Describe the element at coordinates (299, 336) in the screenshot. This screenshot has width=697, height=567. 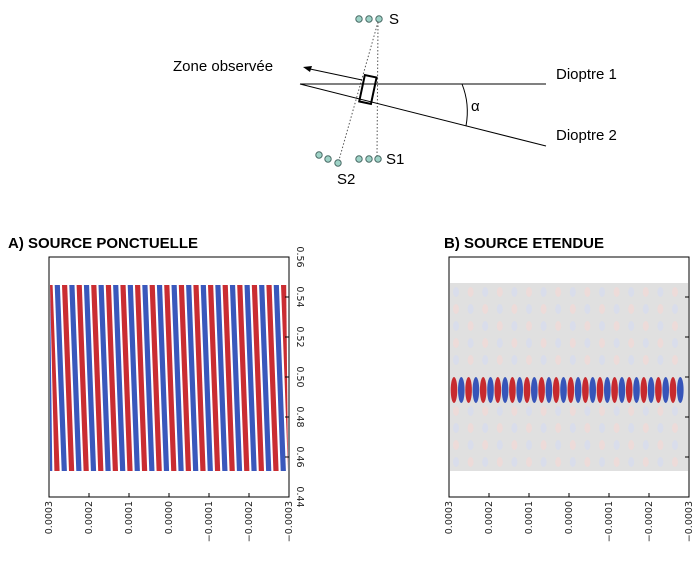
I see `y-tick-label: 0.52` at that location.